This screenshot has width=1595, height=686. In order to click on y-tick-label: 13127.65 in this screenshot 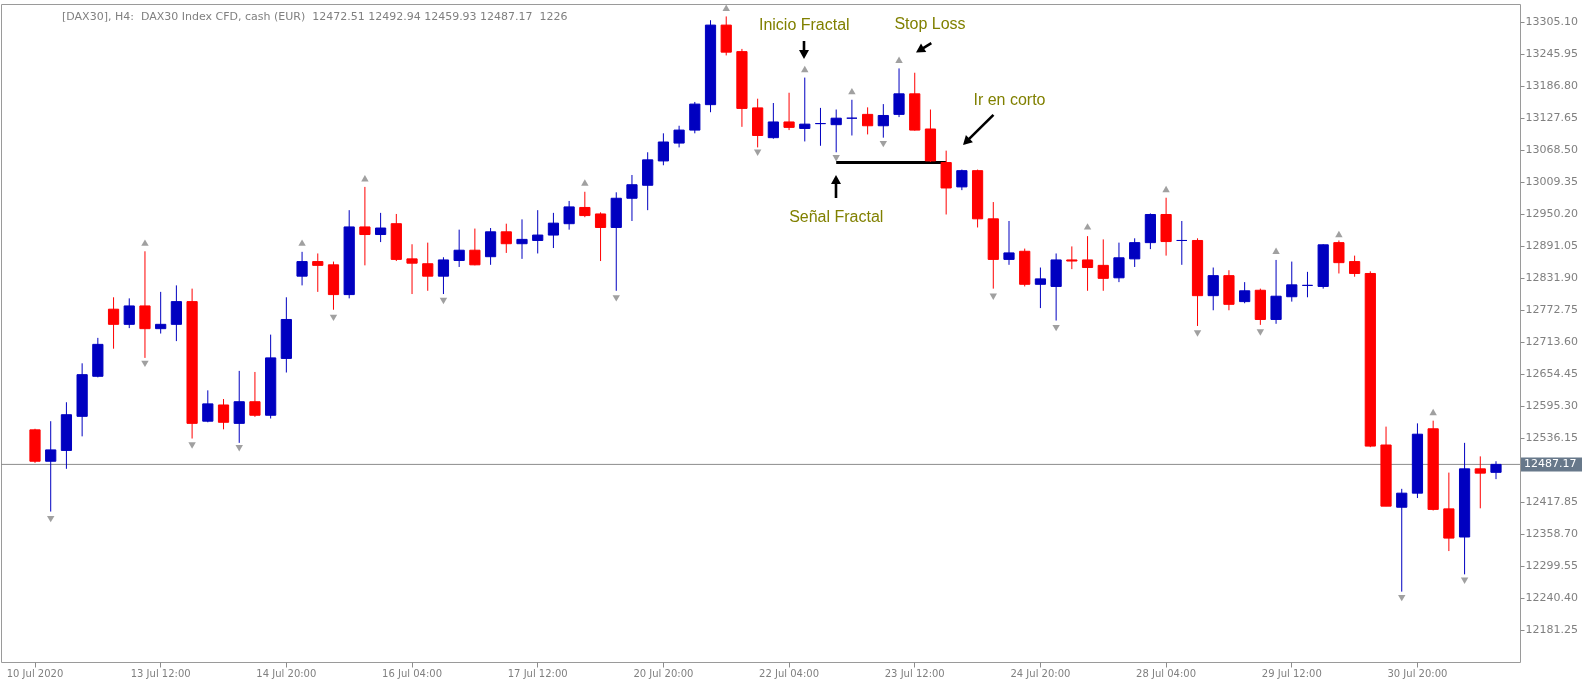, I will do `click(1551, 118)`.